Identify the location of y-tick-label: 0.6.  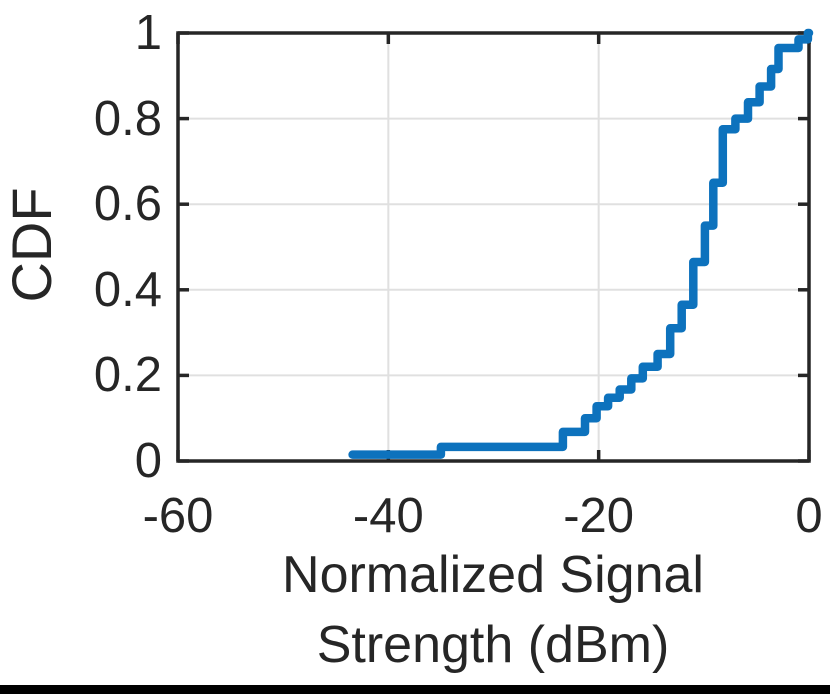
(127, 204).